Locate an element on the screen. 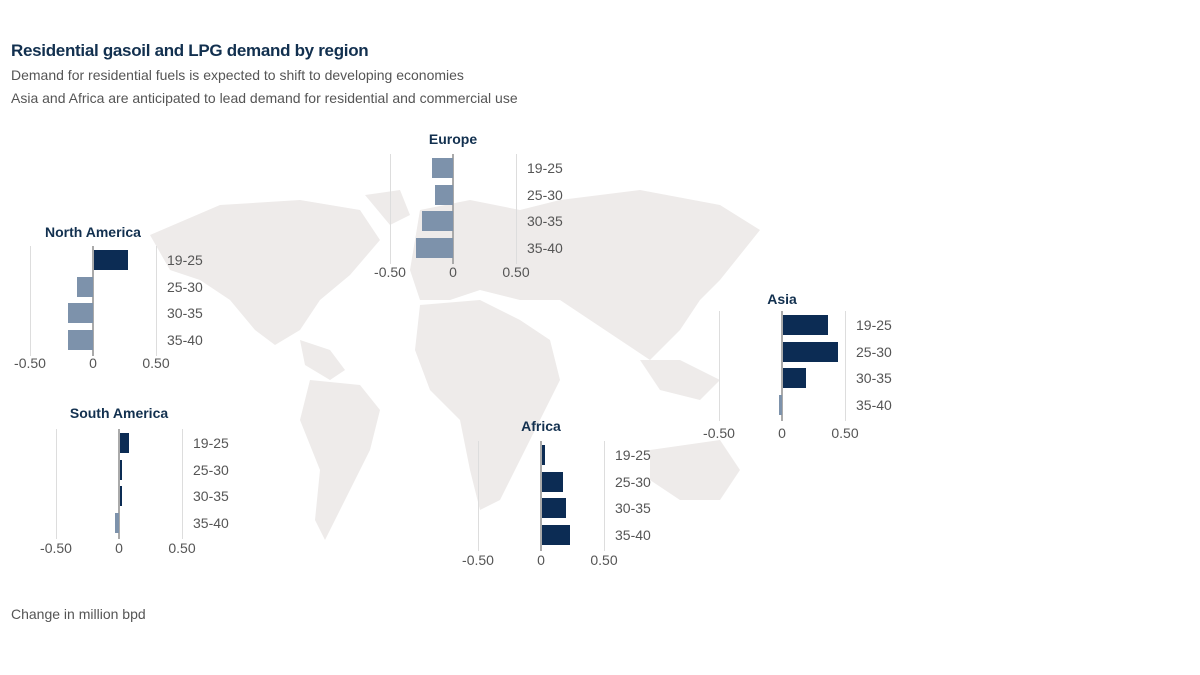 Image resolution: width=1200 pixels, height=675 pixels. north-america-category-label: 19-25 is located at coordinates (185, 260).